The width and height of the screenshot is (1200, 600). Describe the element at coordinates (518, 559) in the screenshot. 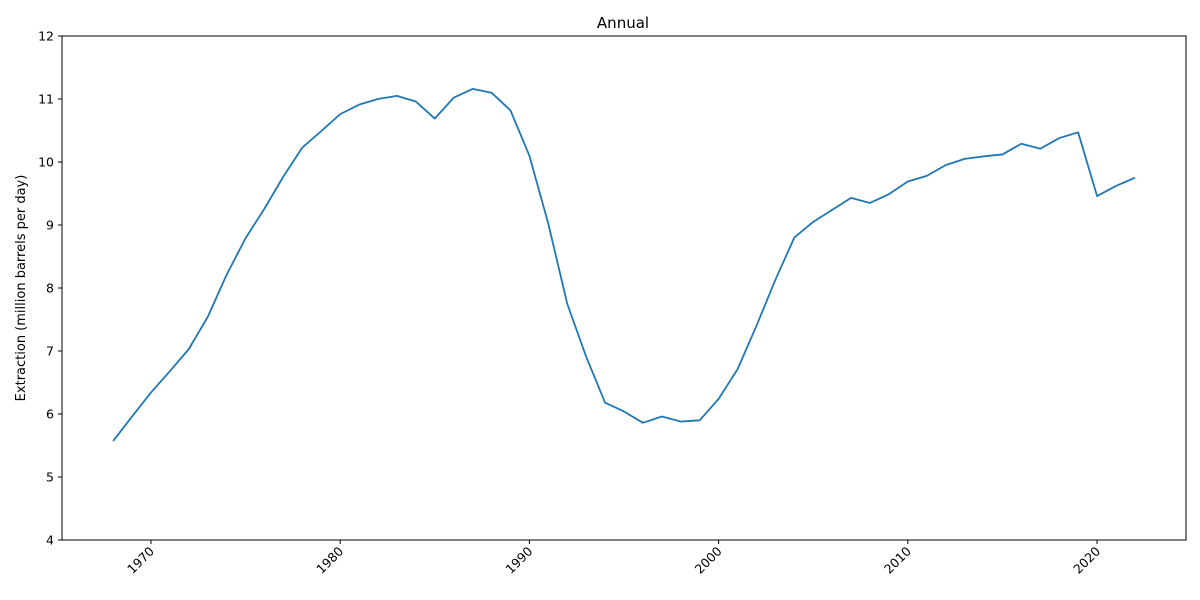

I see `x-tick-label: 1990` at that location.